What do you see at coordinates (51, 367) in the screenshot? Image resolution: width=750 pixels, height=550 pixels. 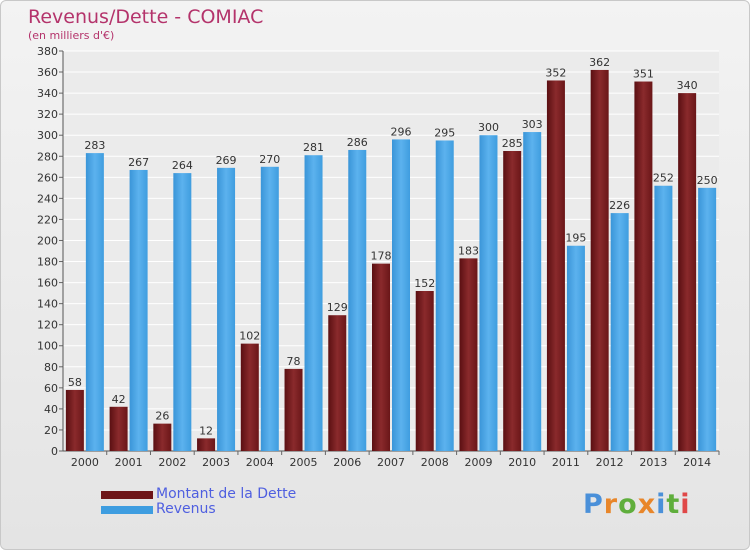 I see `y-tick-label: 80` at bounding box center [51, 367].